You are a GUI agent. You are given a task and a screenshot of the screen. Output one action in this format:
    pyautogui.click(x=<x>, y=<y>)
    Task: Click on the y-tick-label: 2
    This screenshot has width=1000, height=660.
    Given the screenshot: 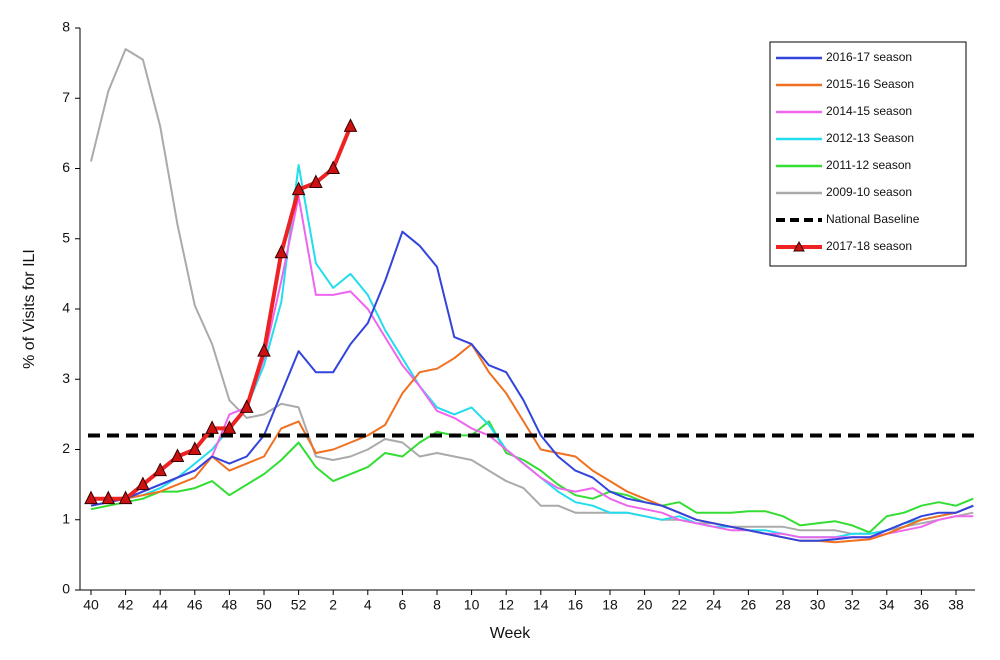 What is the action you would take?
    pyautogui.click(x=66, y=448)
    